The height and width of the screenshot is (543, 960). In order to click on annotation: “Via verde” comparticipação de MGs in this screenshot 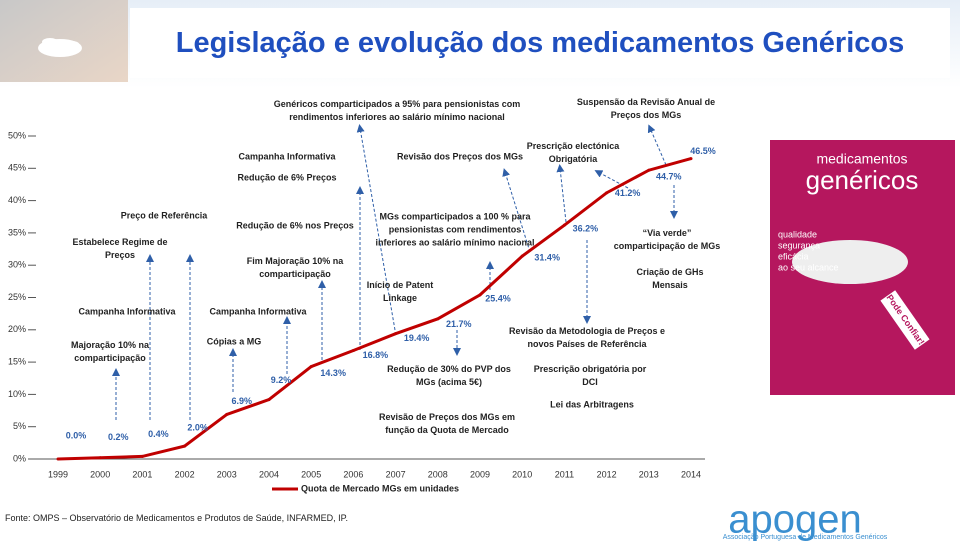, I will do `click(667, 239)`.